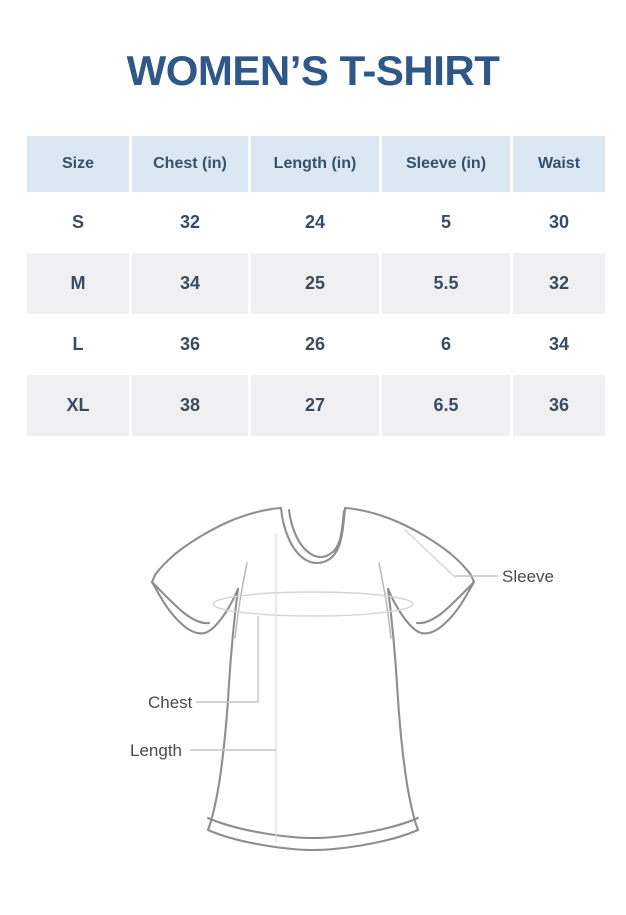 The width and height of the screenshot is (626, 915). Describe the element at coordinates (313, 604) in the screenshot. I see `chest-measure-guide` at that location.